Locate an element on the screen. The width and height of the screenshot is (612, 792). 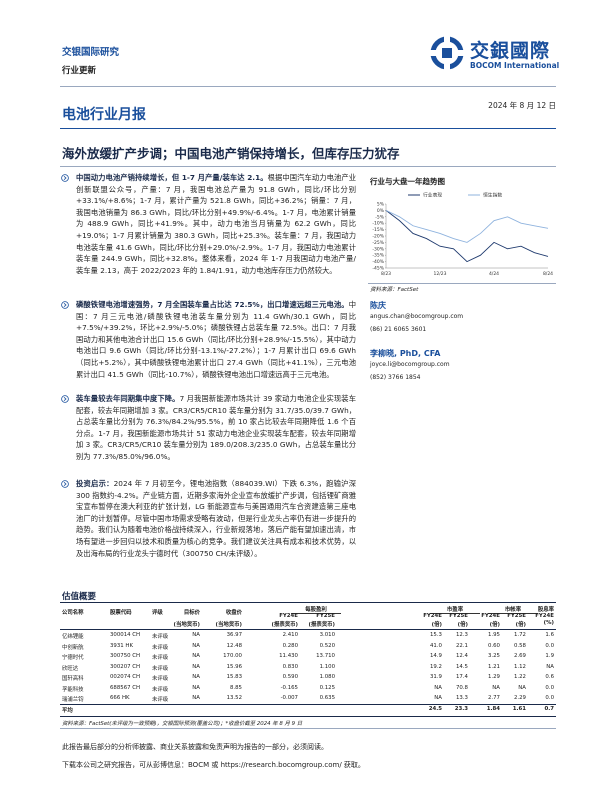
table-cell: 1.61 is located at coordinates (519, 708).